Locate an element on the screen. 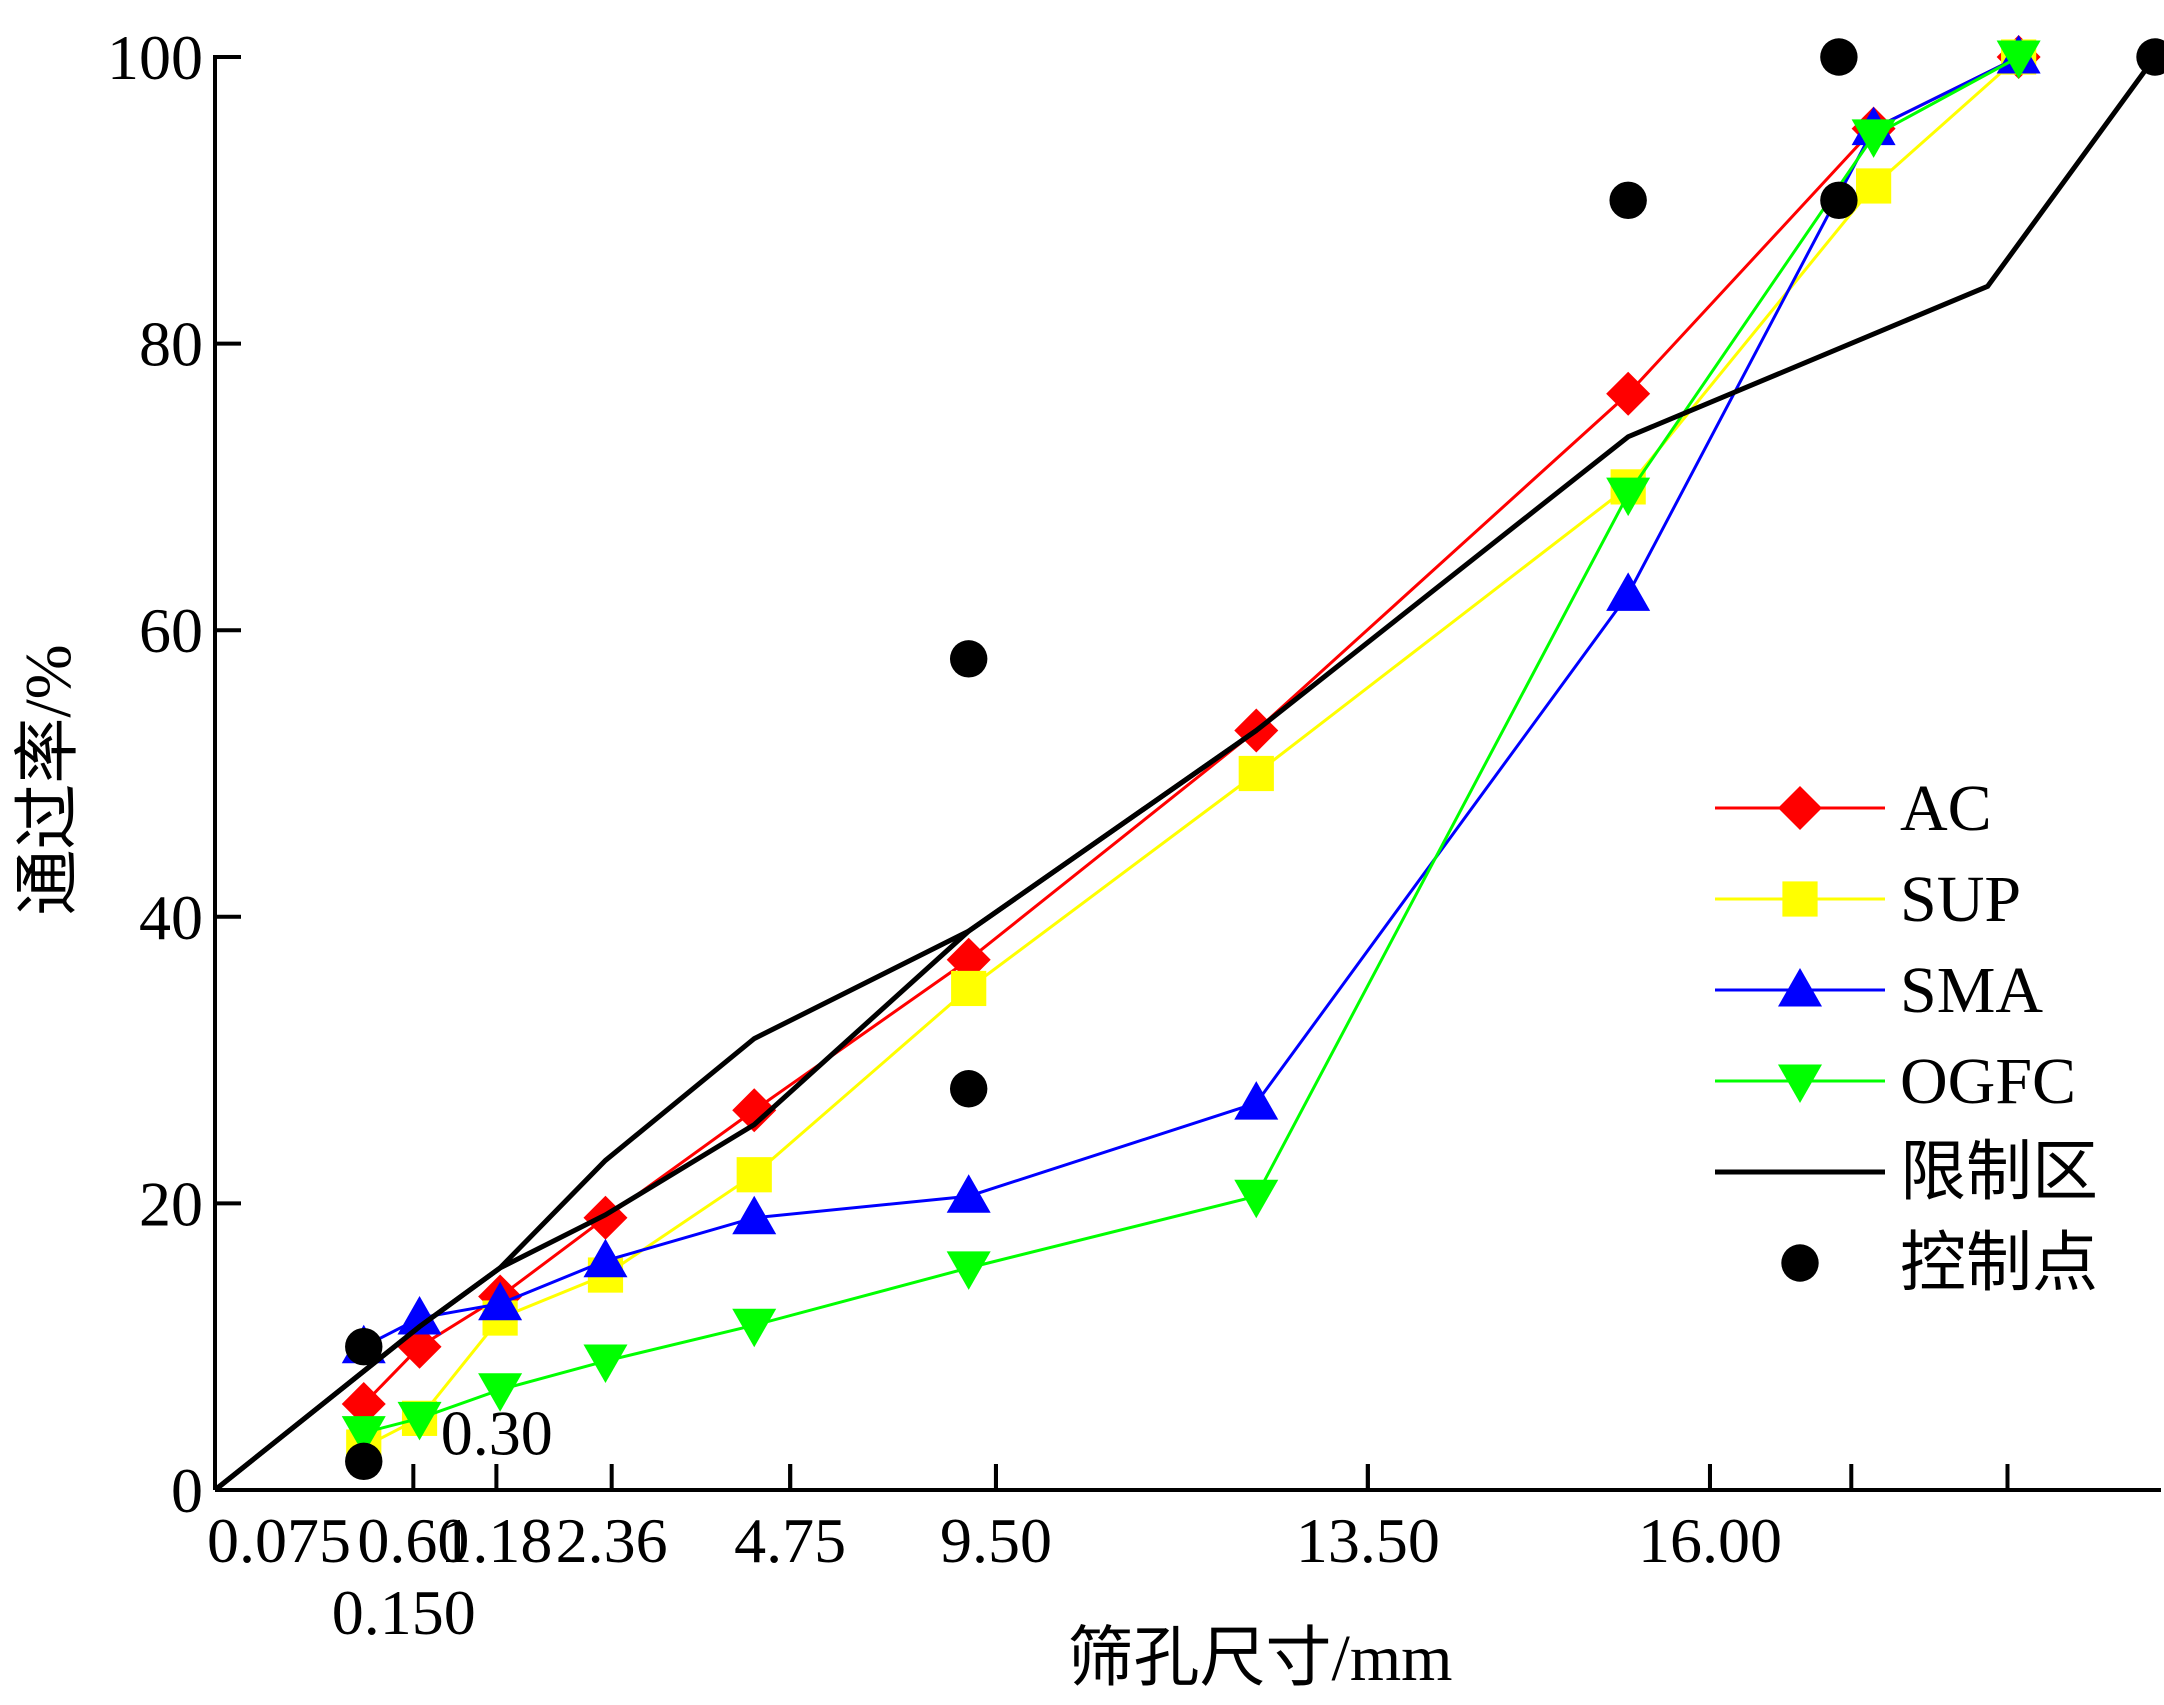  x-tick-label: 0.075 is located at coordinates (279, 1540).